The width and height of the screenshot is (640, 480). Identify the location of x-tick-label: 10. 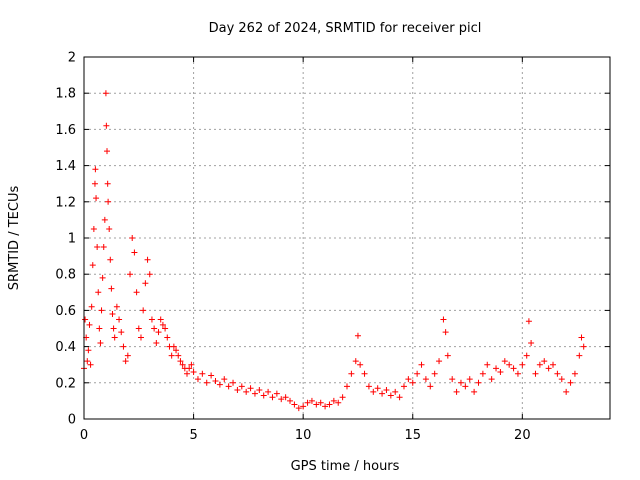
(303, 435).